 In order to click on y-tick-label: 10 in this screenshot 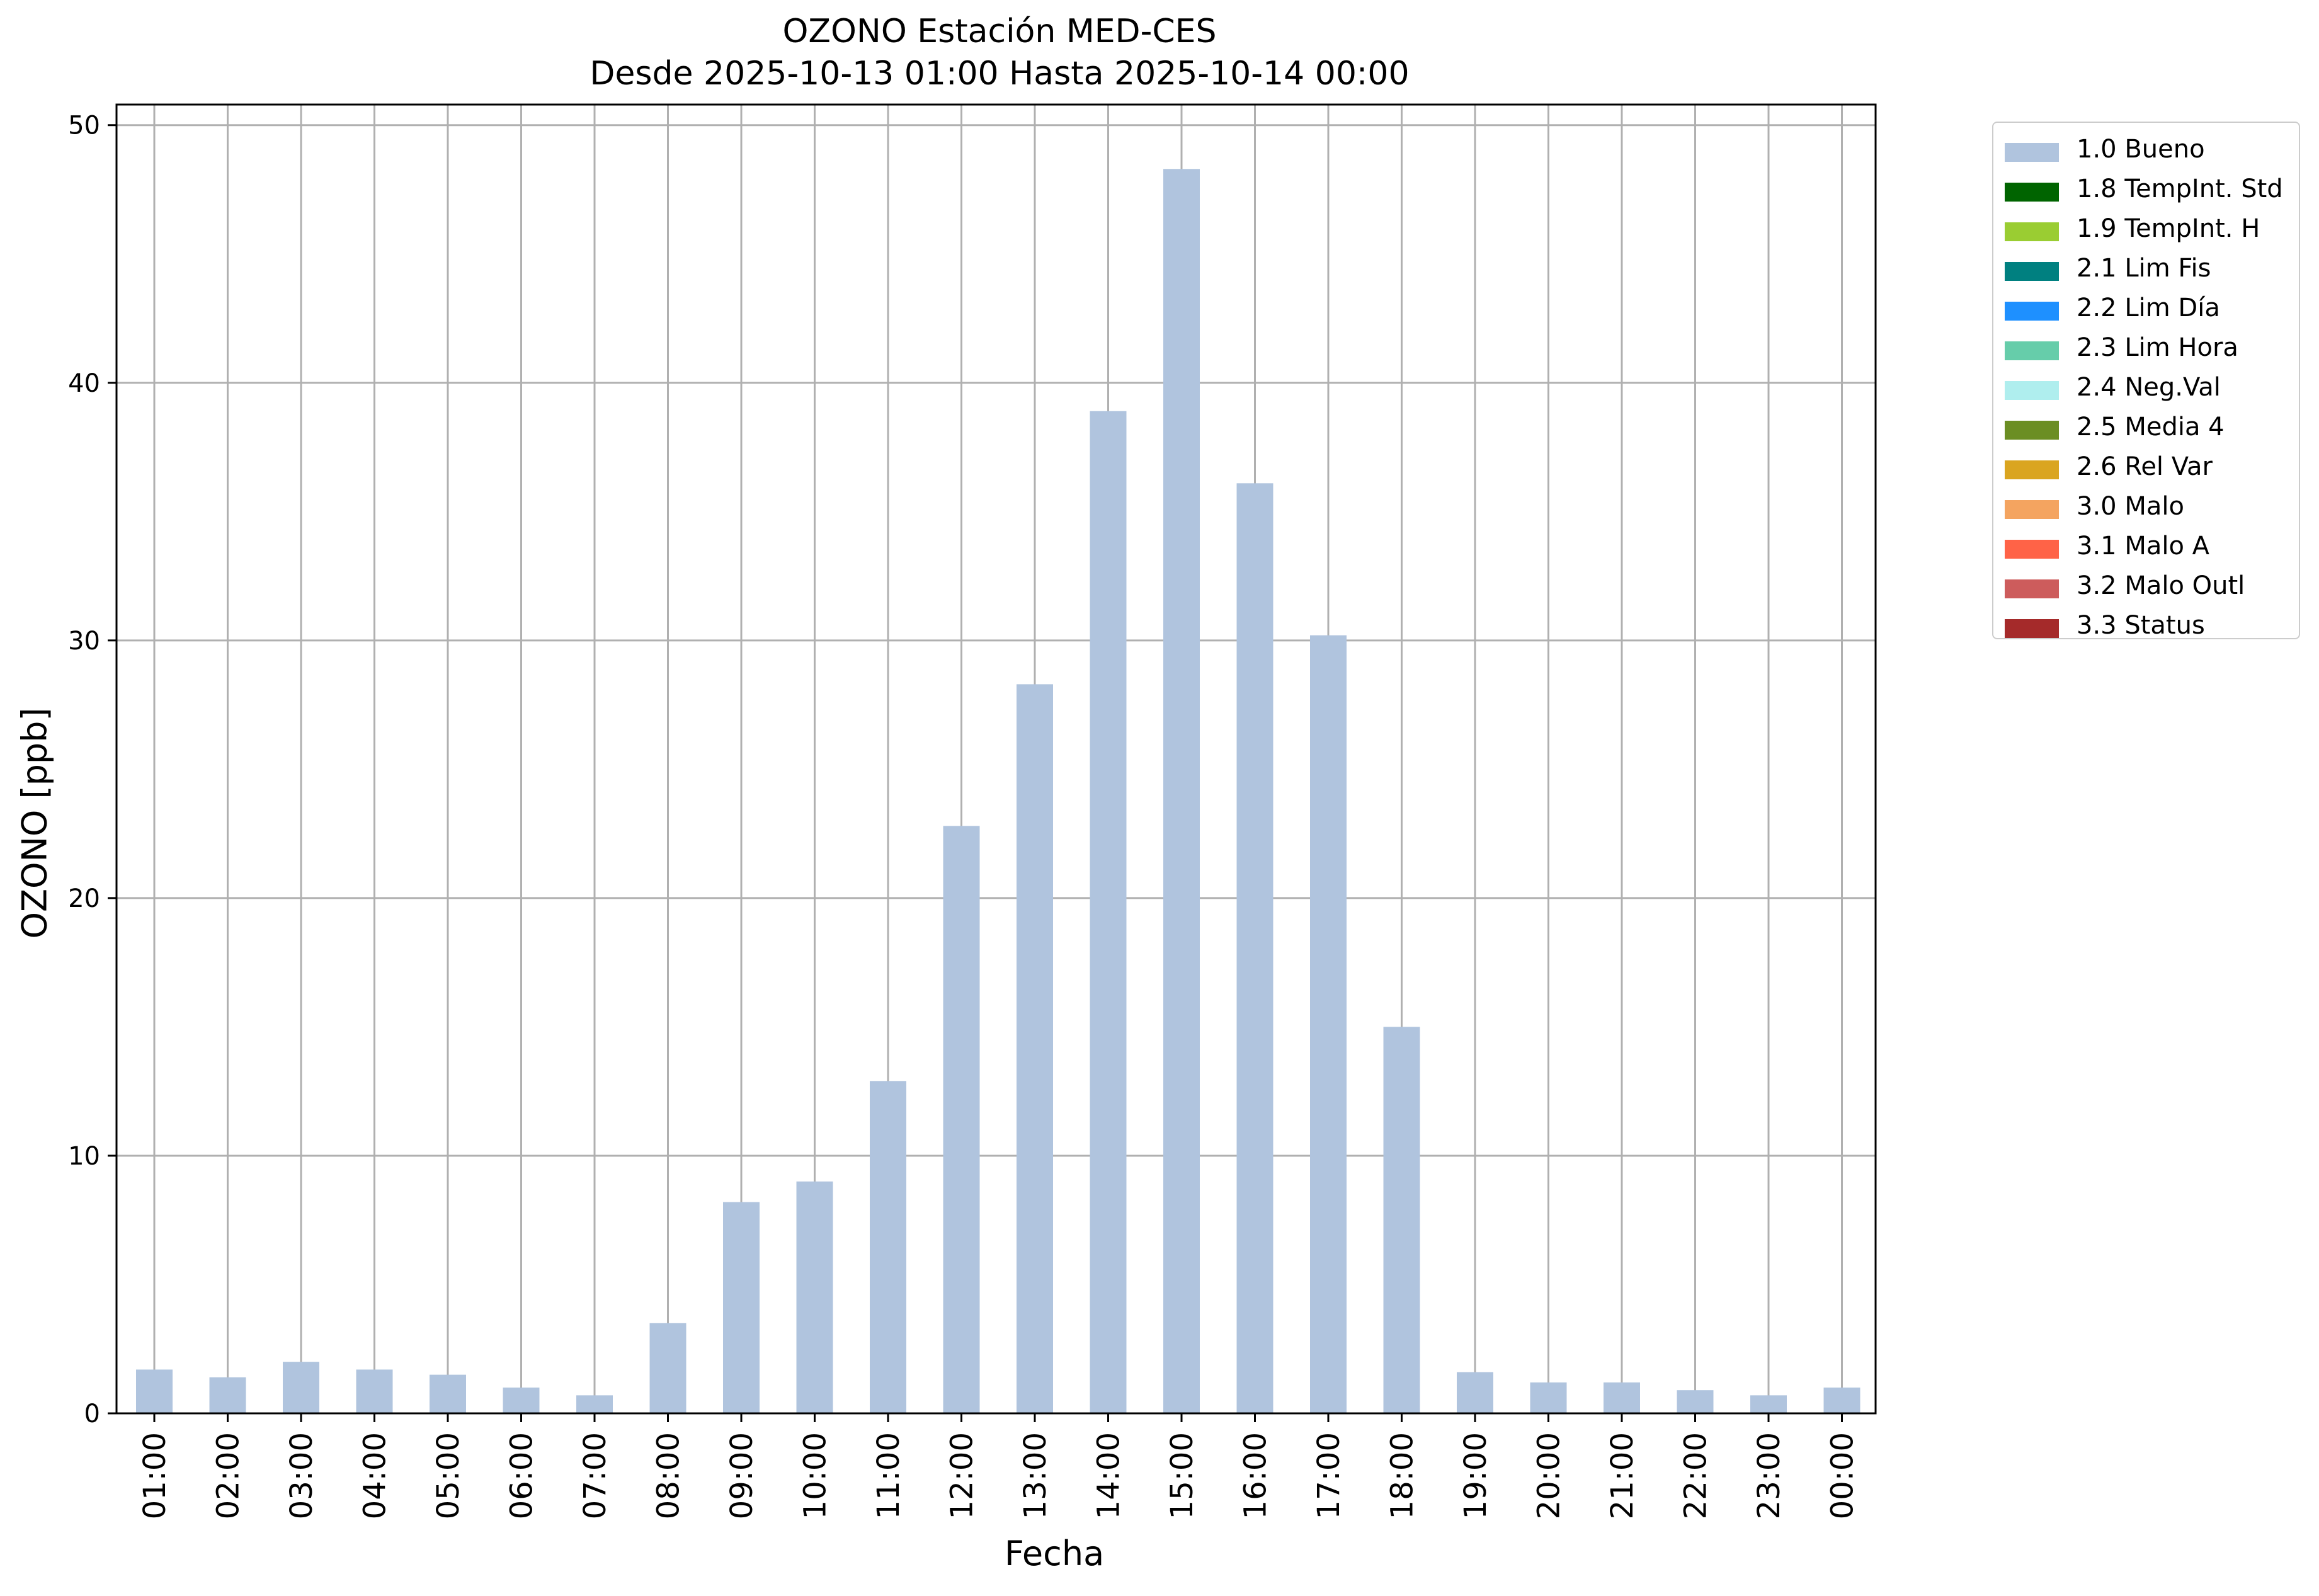, I will do `click(84, 1156)`.